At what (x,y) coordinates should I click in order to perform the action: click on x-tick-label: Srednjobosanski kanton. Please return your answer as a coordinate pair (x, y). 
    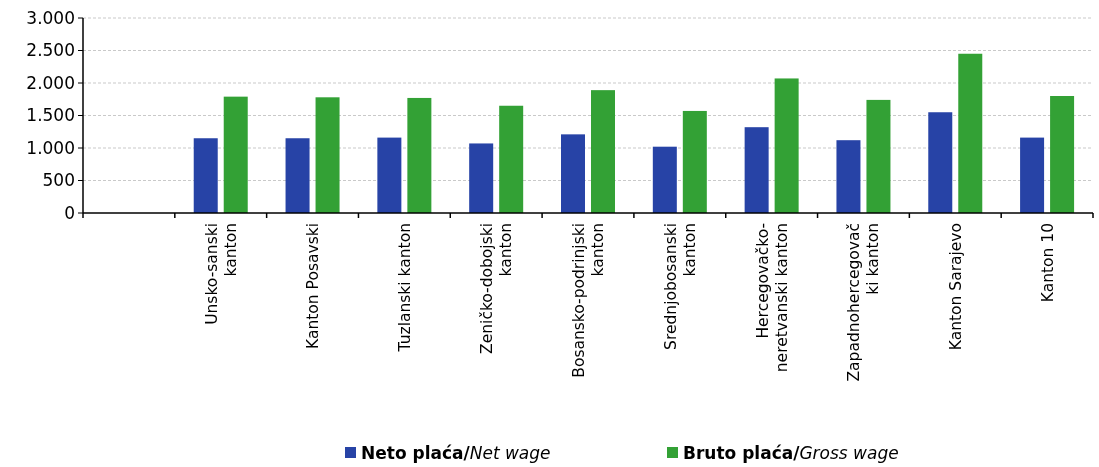
    Looking at the image, I should click on (680, 286).